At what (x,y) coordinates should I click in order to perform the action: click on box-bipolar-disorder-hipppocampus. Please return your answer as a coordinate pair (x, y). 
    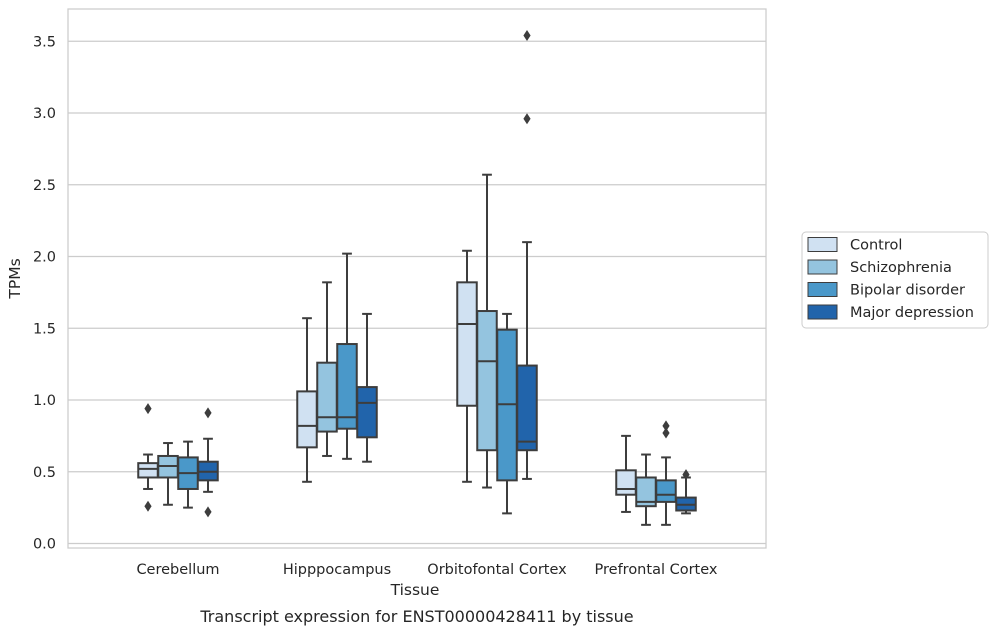
    Looking at the image, I should click on (347, 356).